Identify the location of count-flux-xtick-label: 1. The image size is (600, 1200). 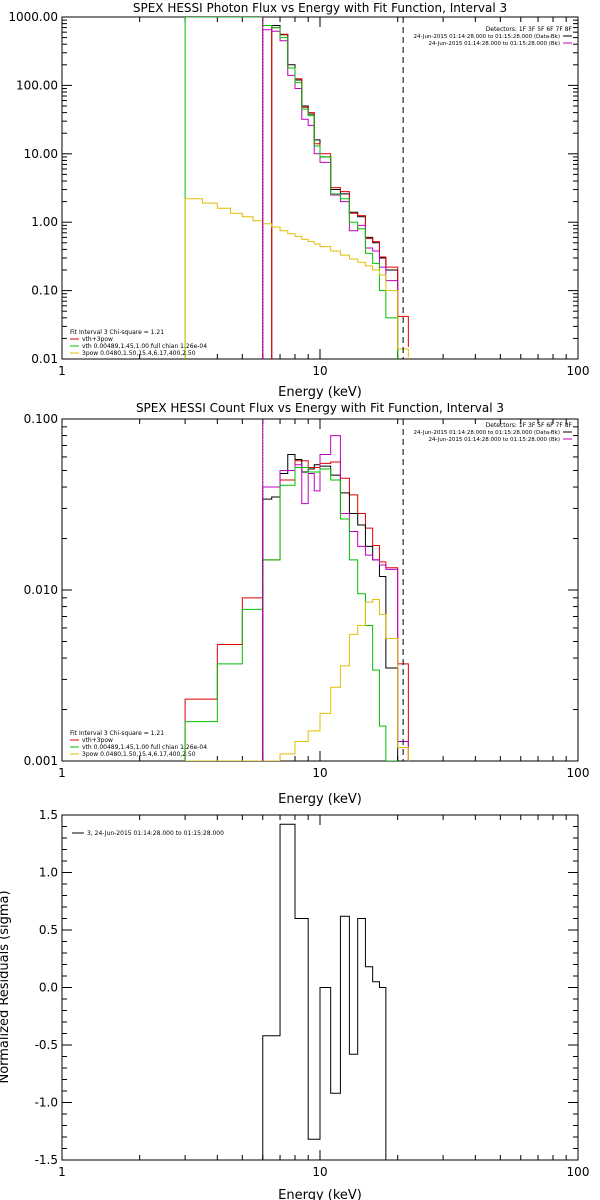
(62, 773).